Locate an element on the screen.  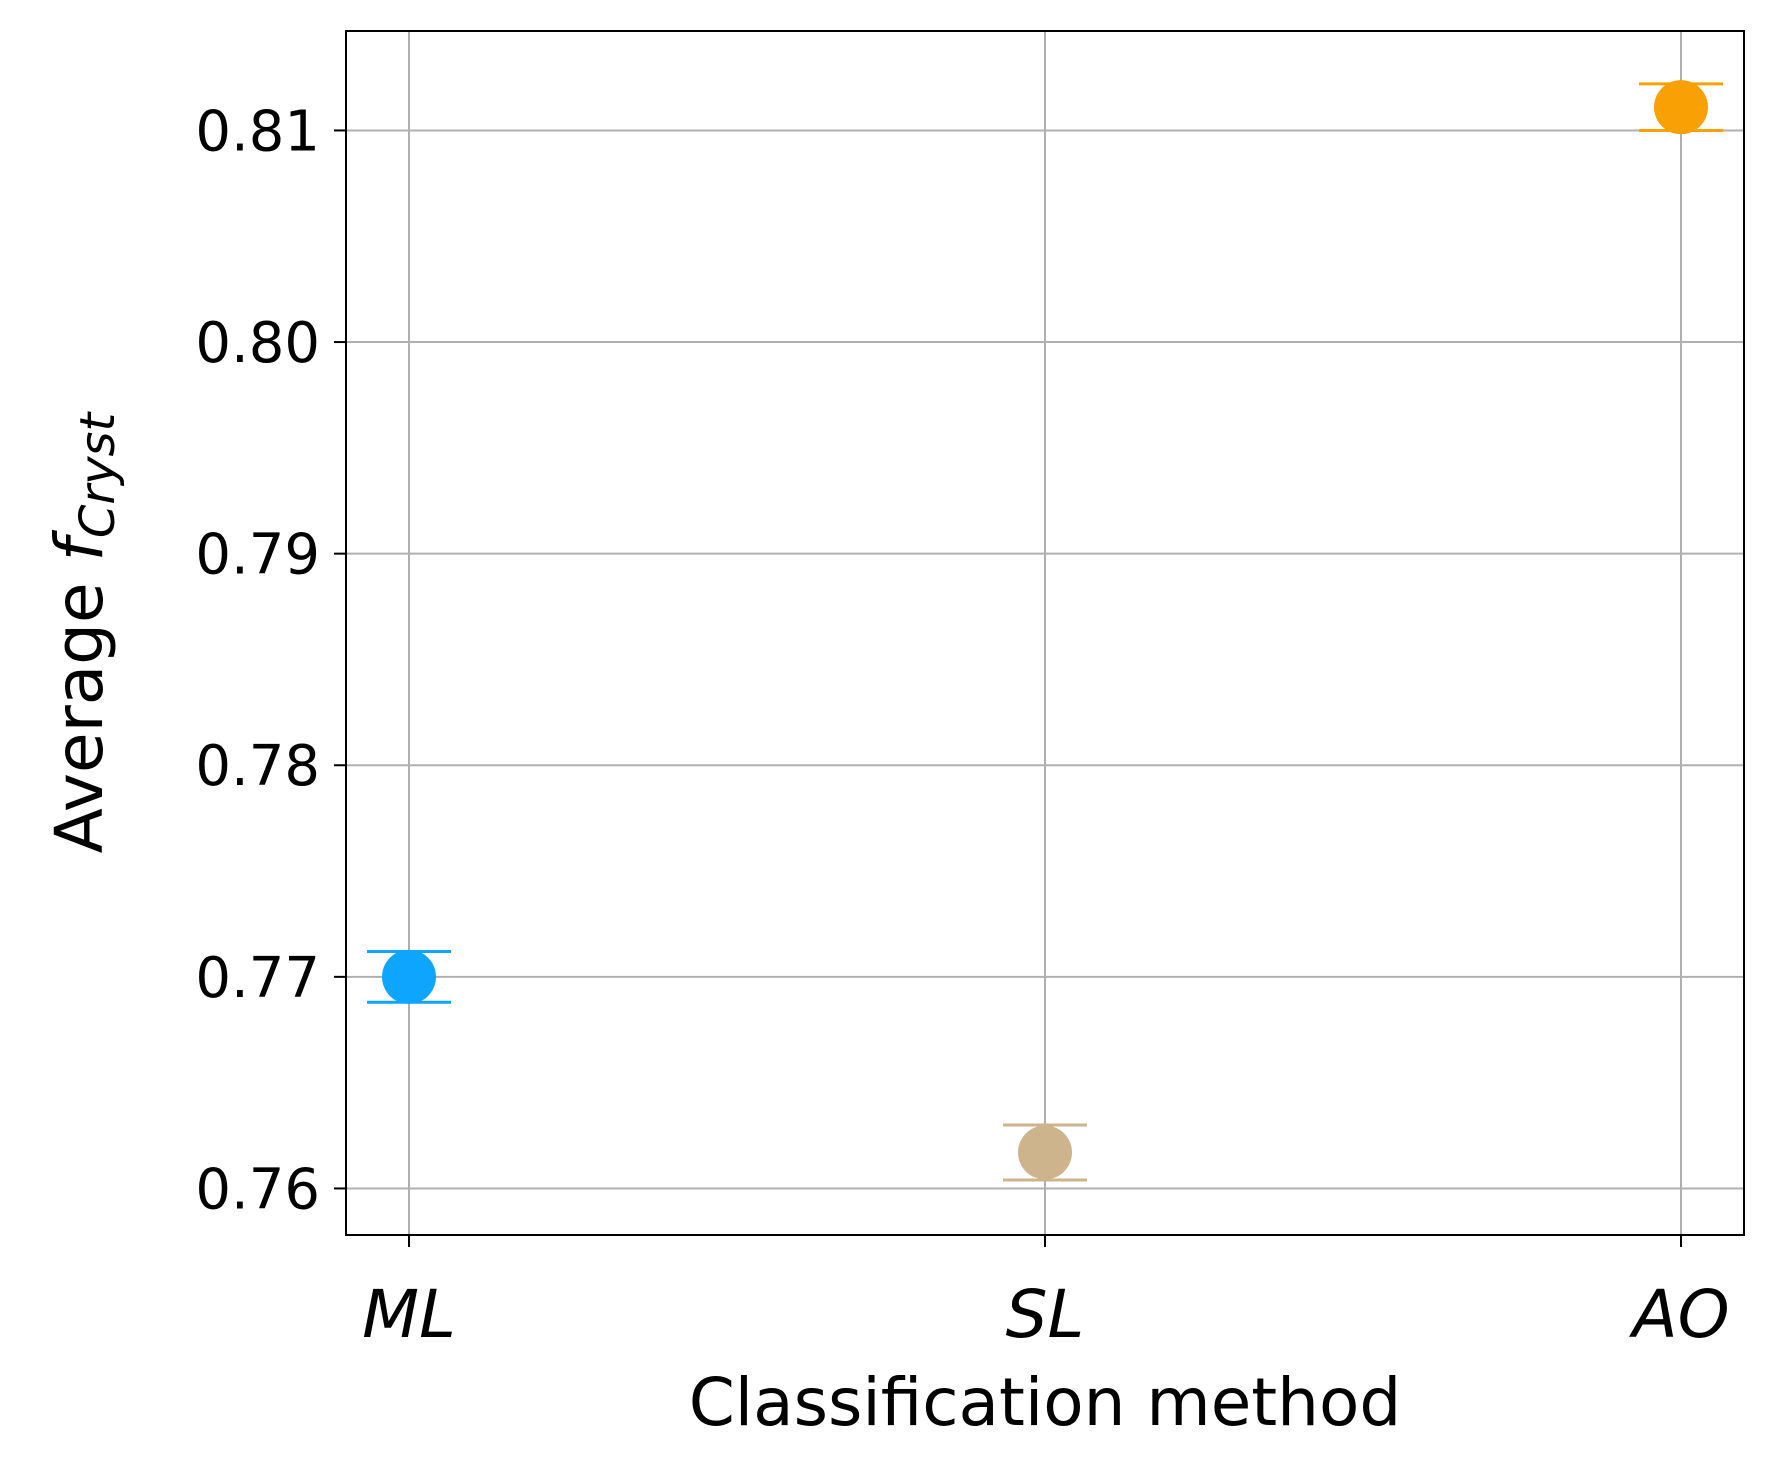
y-tick-label-0.78: 0.78 is located at coordinates (257, 766).